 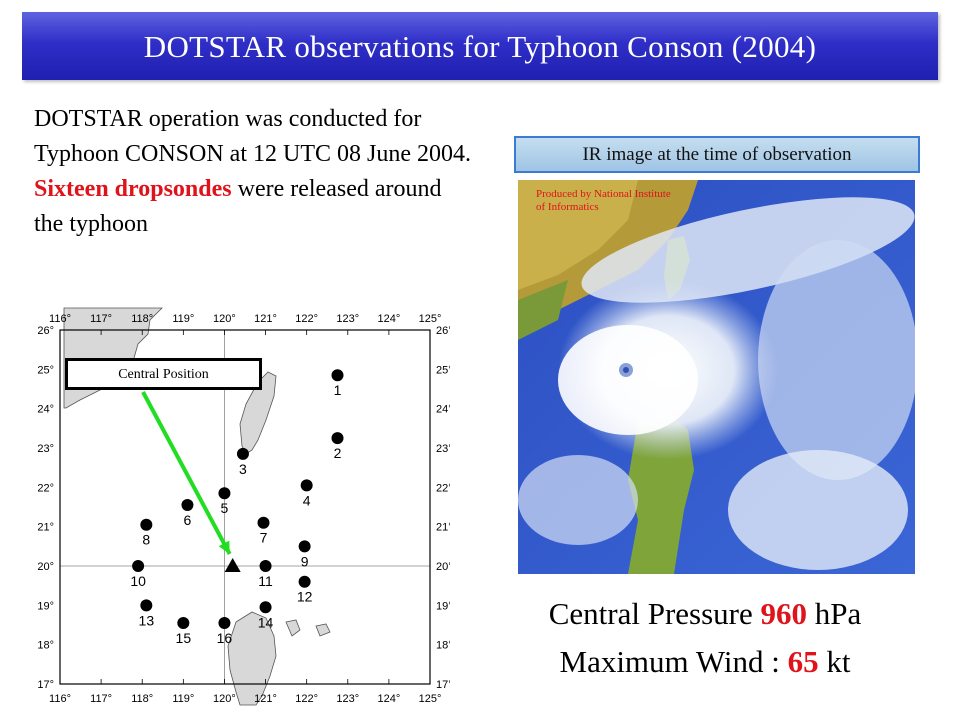 What do you see at coordinates (443, 449) in the screenshot?
I see `lat-tick-label-right: 23°` at bounding box center [443, 449].